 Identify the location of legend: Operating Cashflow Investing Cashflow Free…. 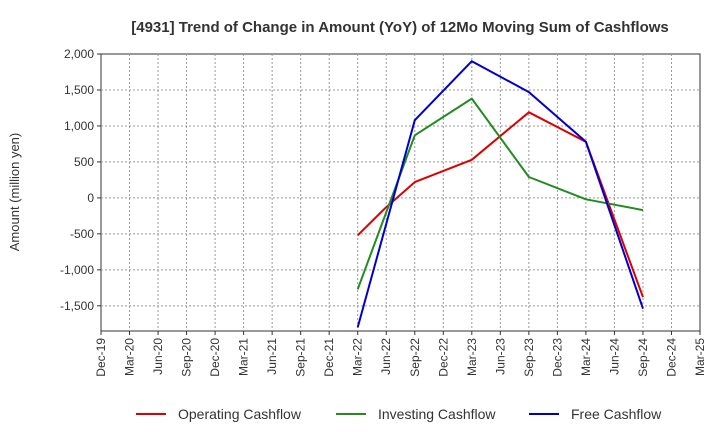
(399, 414).